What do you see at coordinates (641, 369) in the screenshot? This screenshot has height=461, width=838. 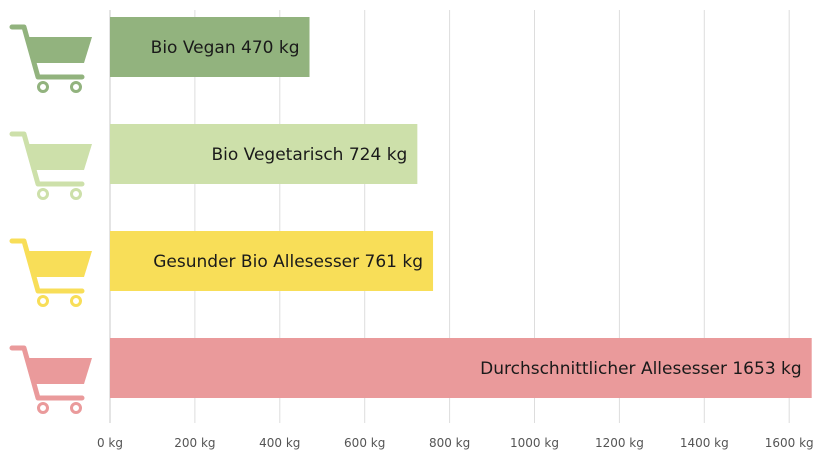 I see `bar-data-label: Durchschnittlicher Allesesser 1653 kg` at bounding box center [641, 369].